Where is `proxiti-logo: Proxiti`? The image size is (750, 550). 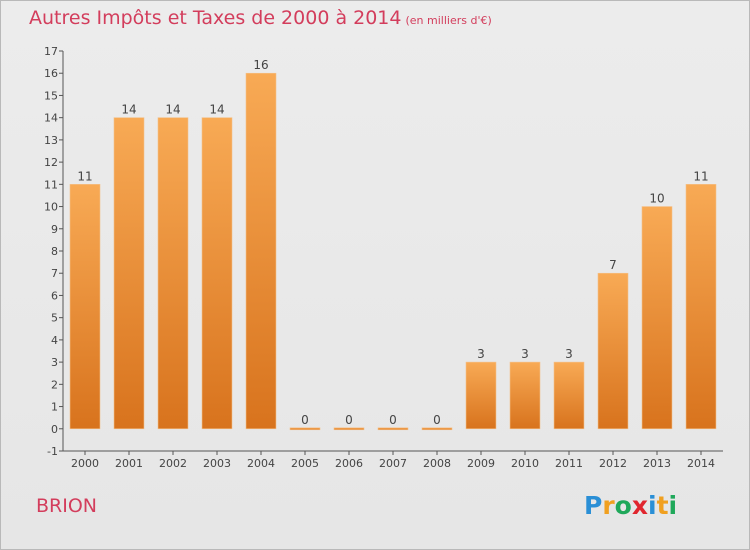 proxiti-logo: Proxiti is located at coordinates (630, 505).